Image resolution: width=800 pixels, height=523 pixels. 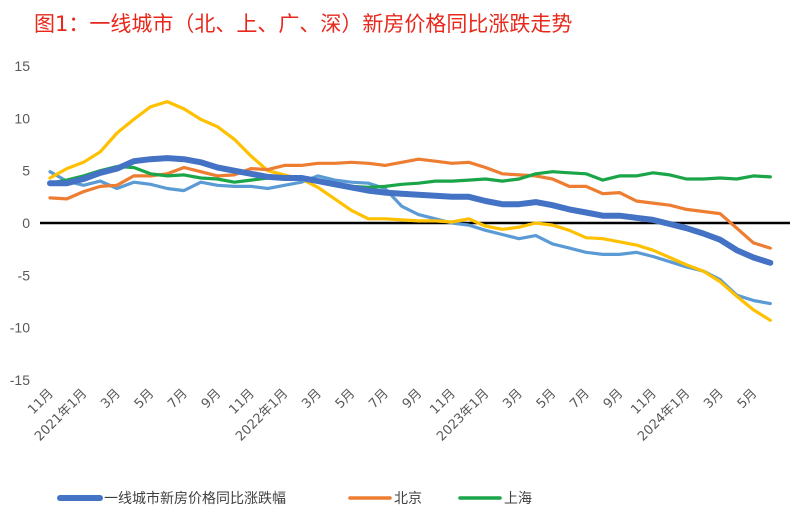 I want to click on y-tick-label: 15, so click(x=22, y=66).